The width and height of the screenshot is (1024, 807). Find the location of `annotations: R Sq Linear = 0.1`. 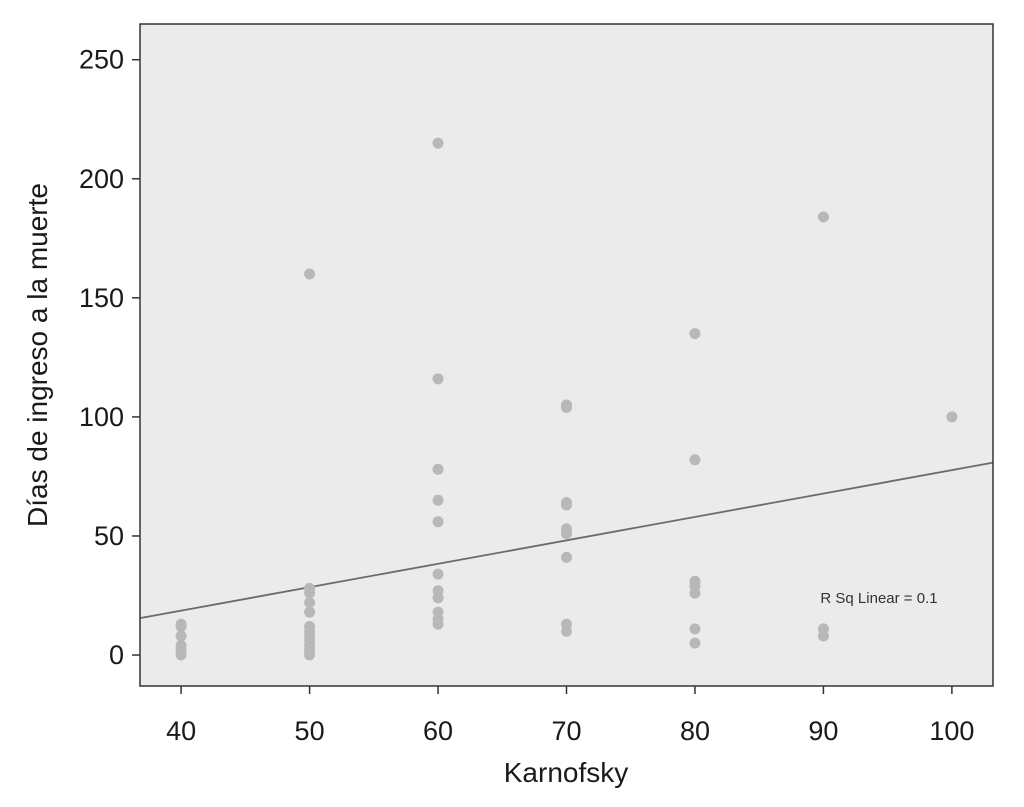

annotations: R Sq Linear = 0.1 is located at coordinates (878, 598).